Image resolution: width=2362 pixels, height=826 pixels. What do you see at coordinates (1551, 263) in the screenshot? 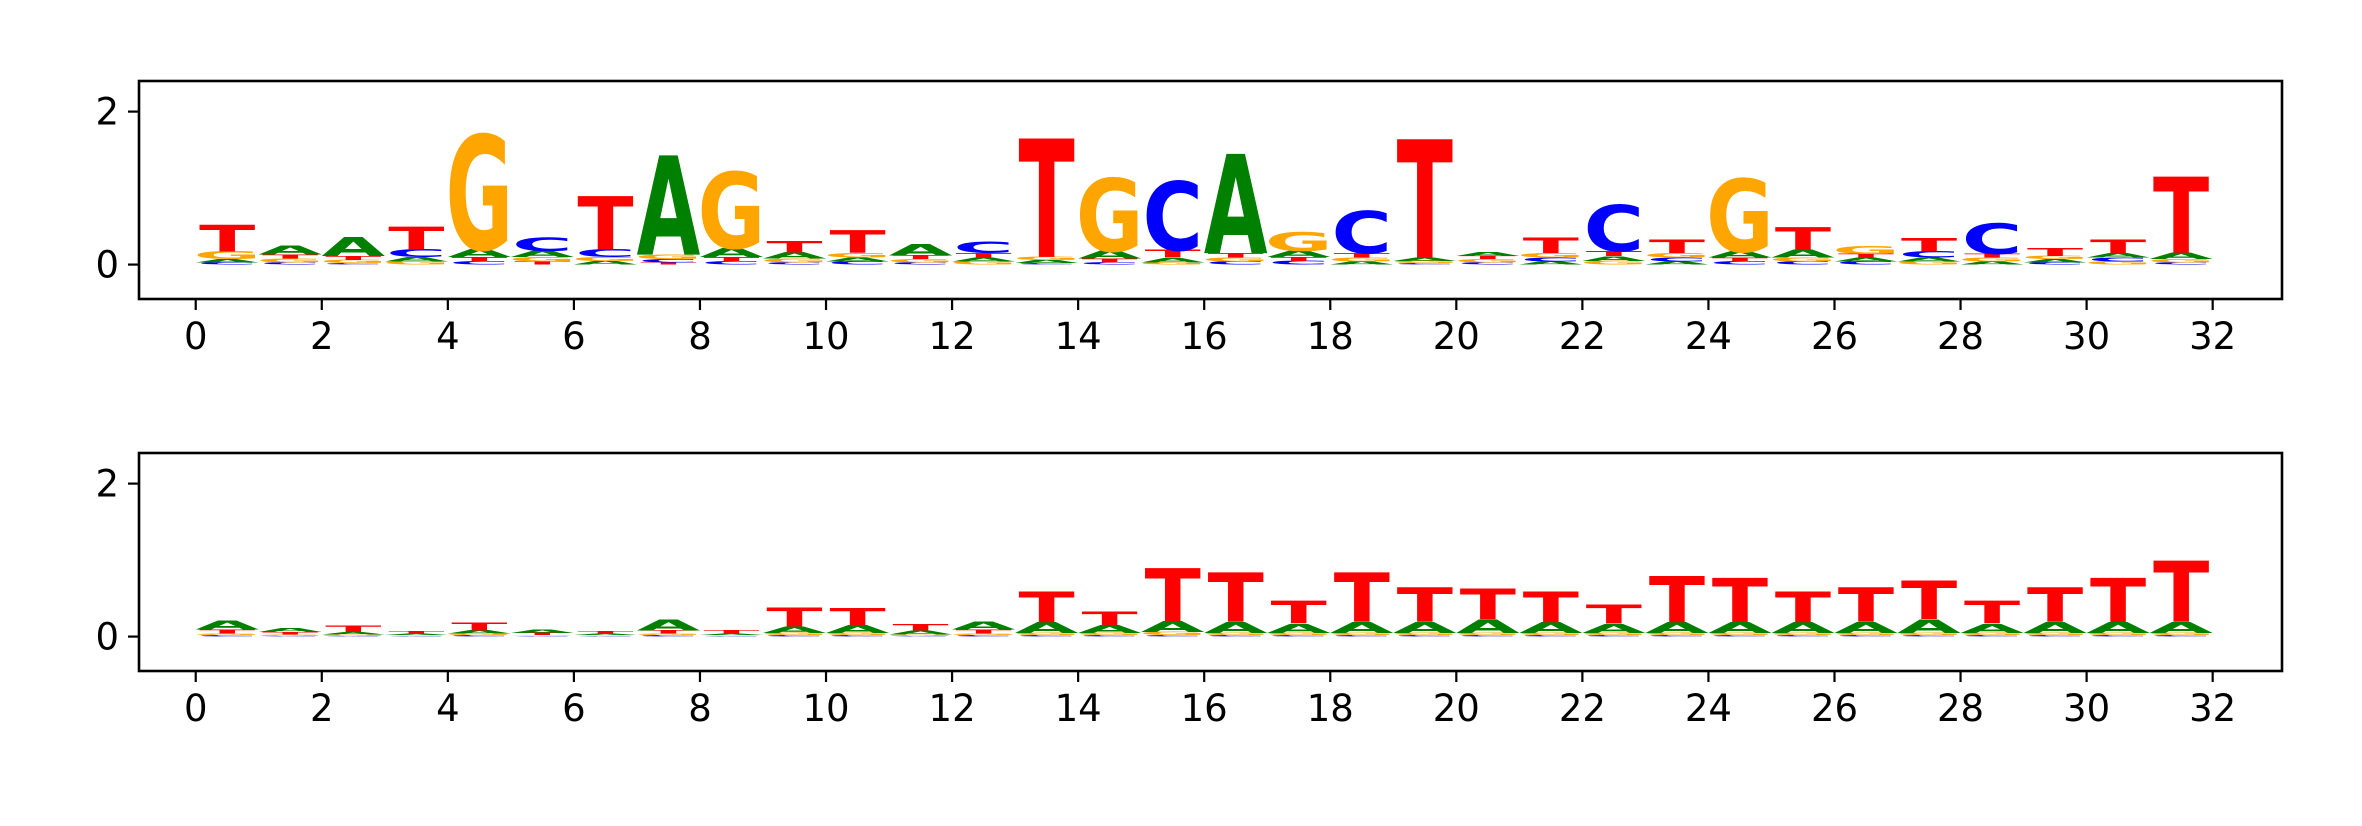
I see `logo-letter-A-pos-21: A` at bounding box center [1551, 263].